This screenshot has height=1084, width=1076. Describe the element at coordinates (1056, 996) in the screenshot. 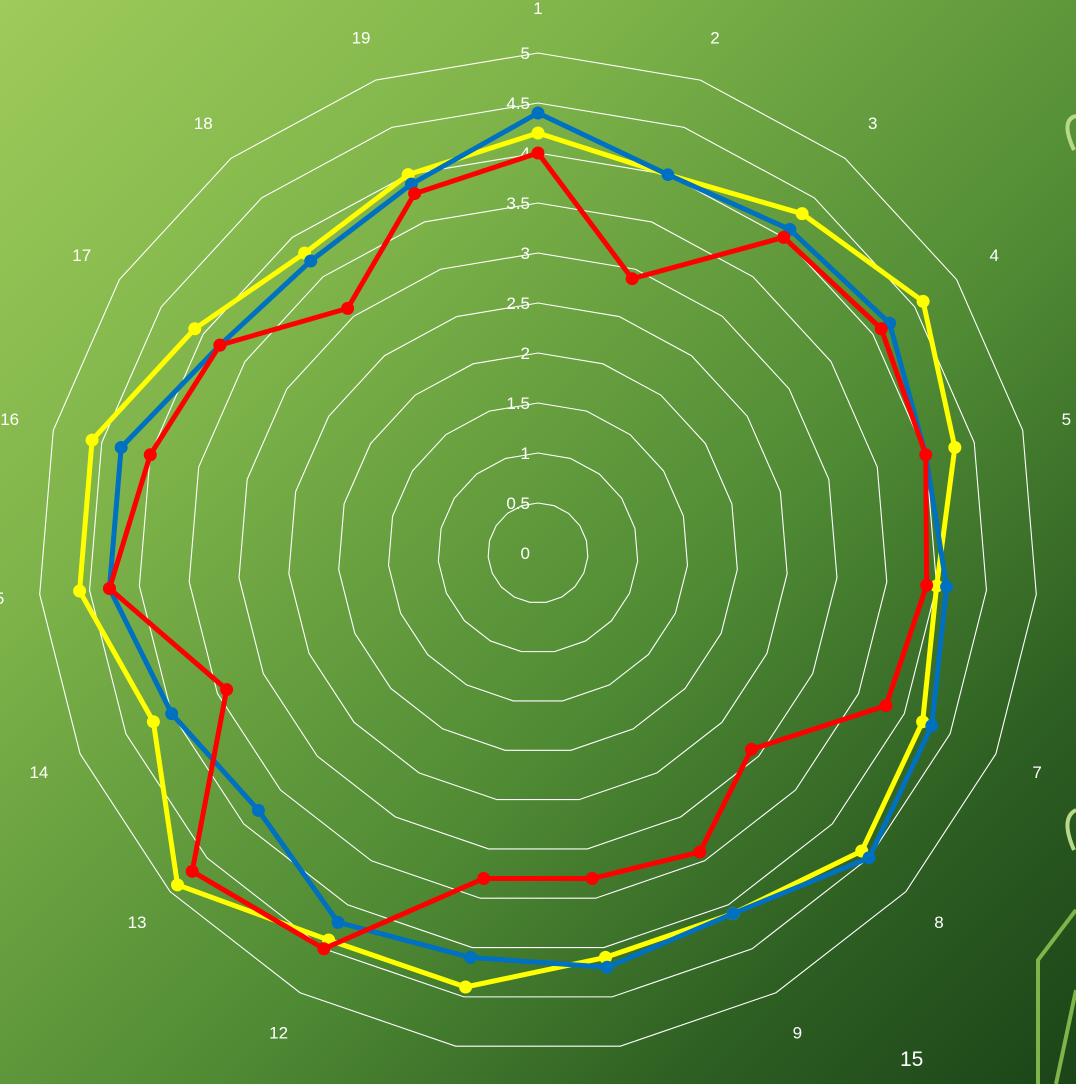

I see `decorative-hexagon-edge` at that location.